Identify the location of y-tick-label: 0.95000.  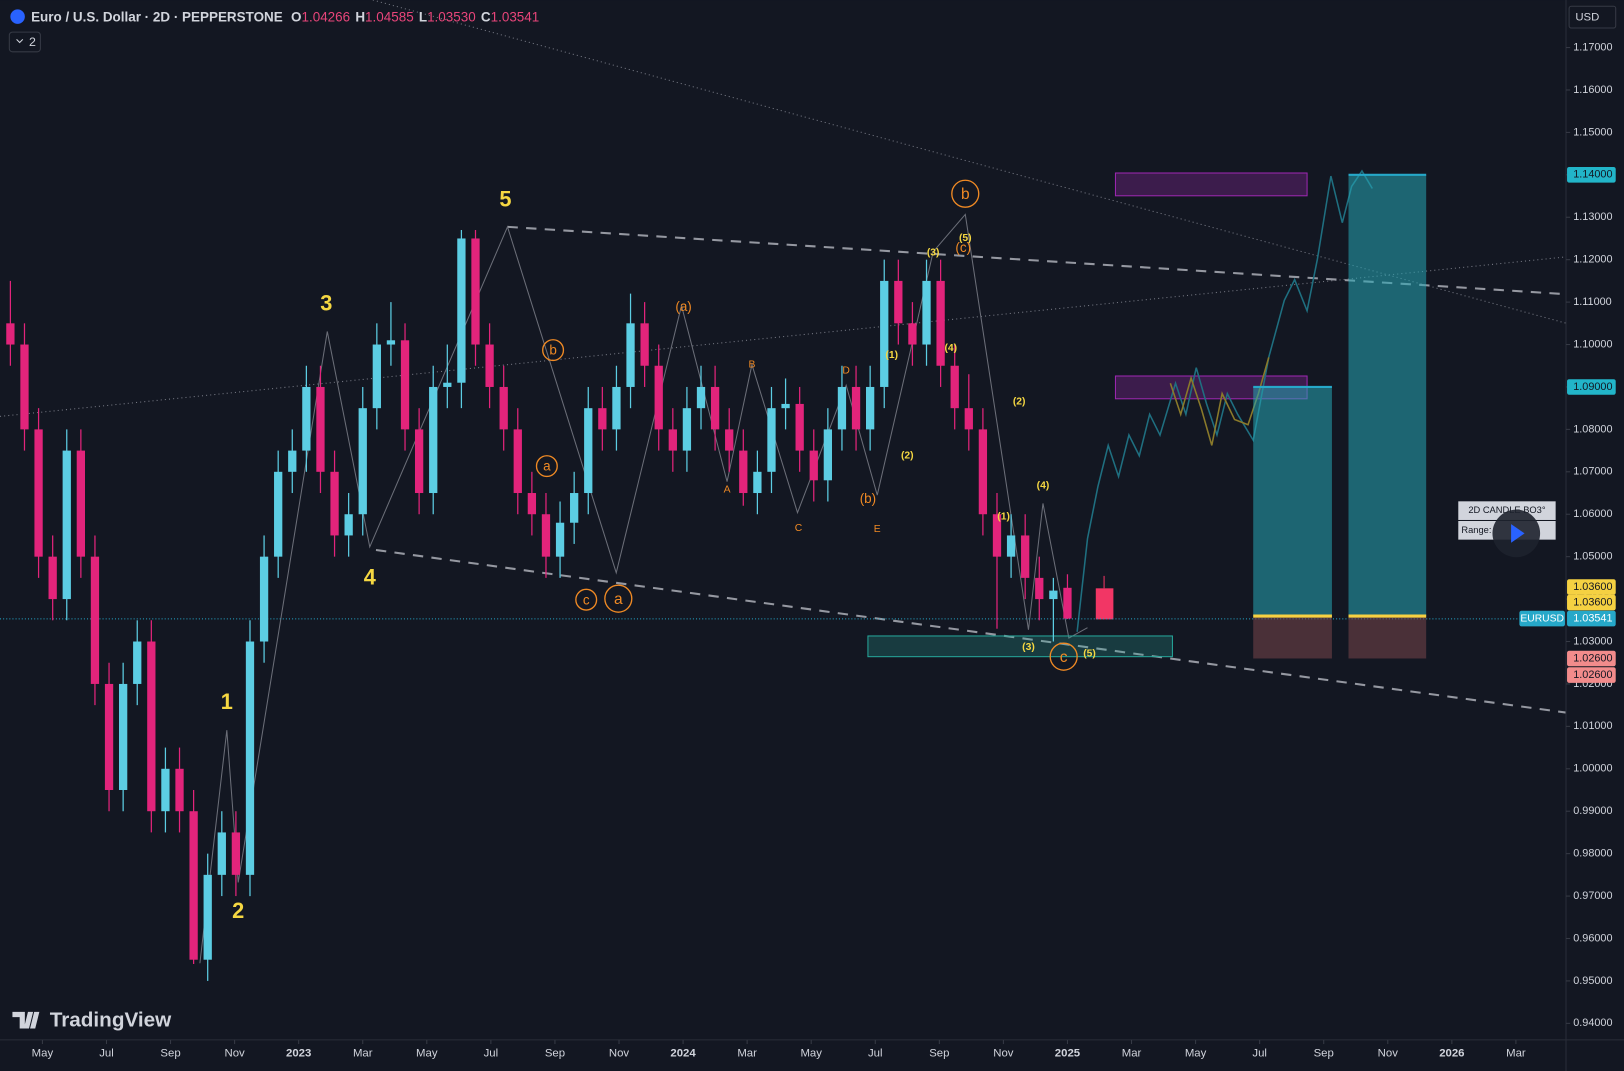
(1592, 981).